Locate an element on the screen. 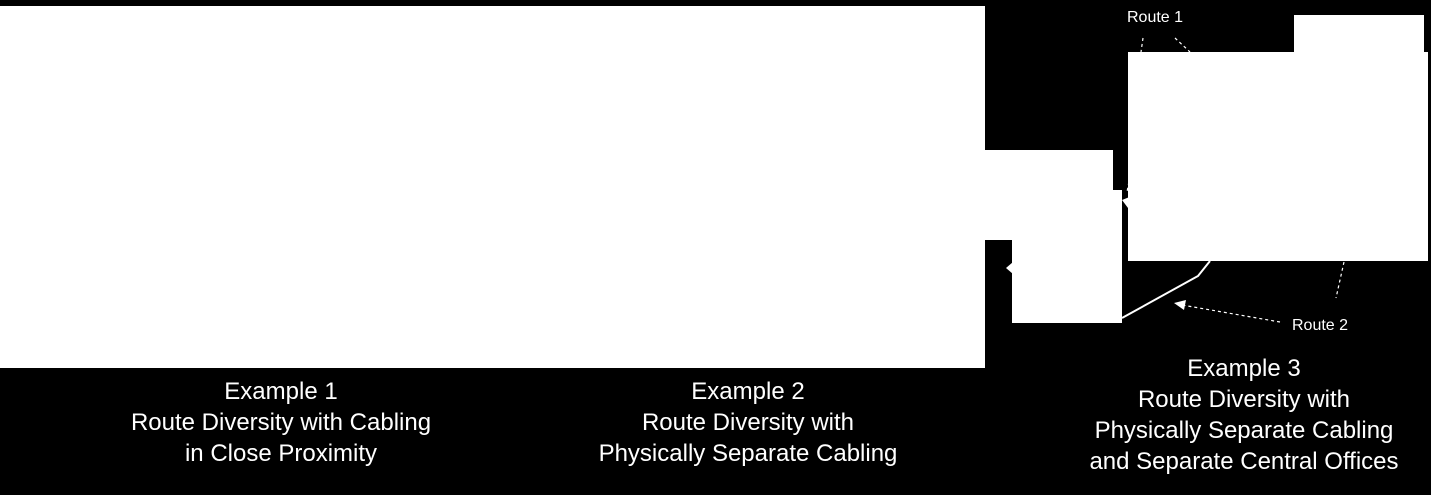  route1-leader-left is located at coordinates (1142, 45).